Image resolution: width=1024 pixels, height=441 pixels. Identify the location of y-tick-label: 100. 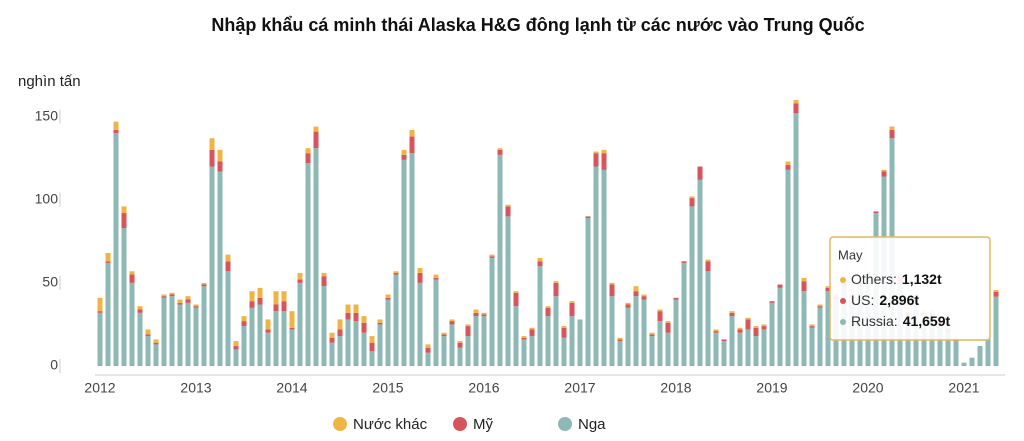
(47, 198).